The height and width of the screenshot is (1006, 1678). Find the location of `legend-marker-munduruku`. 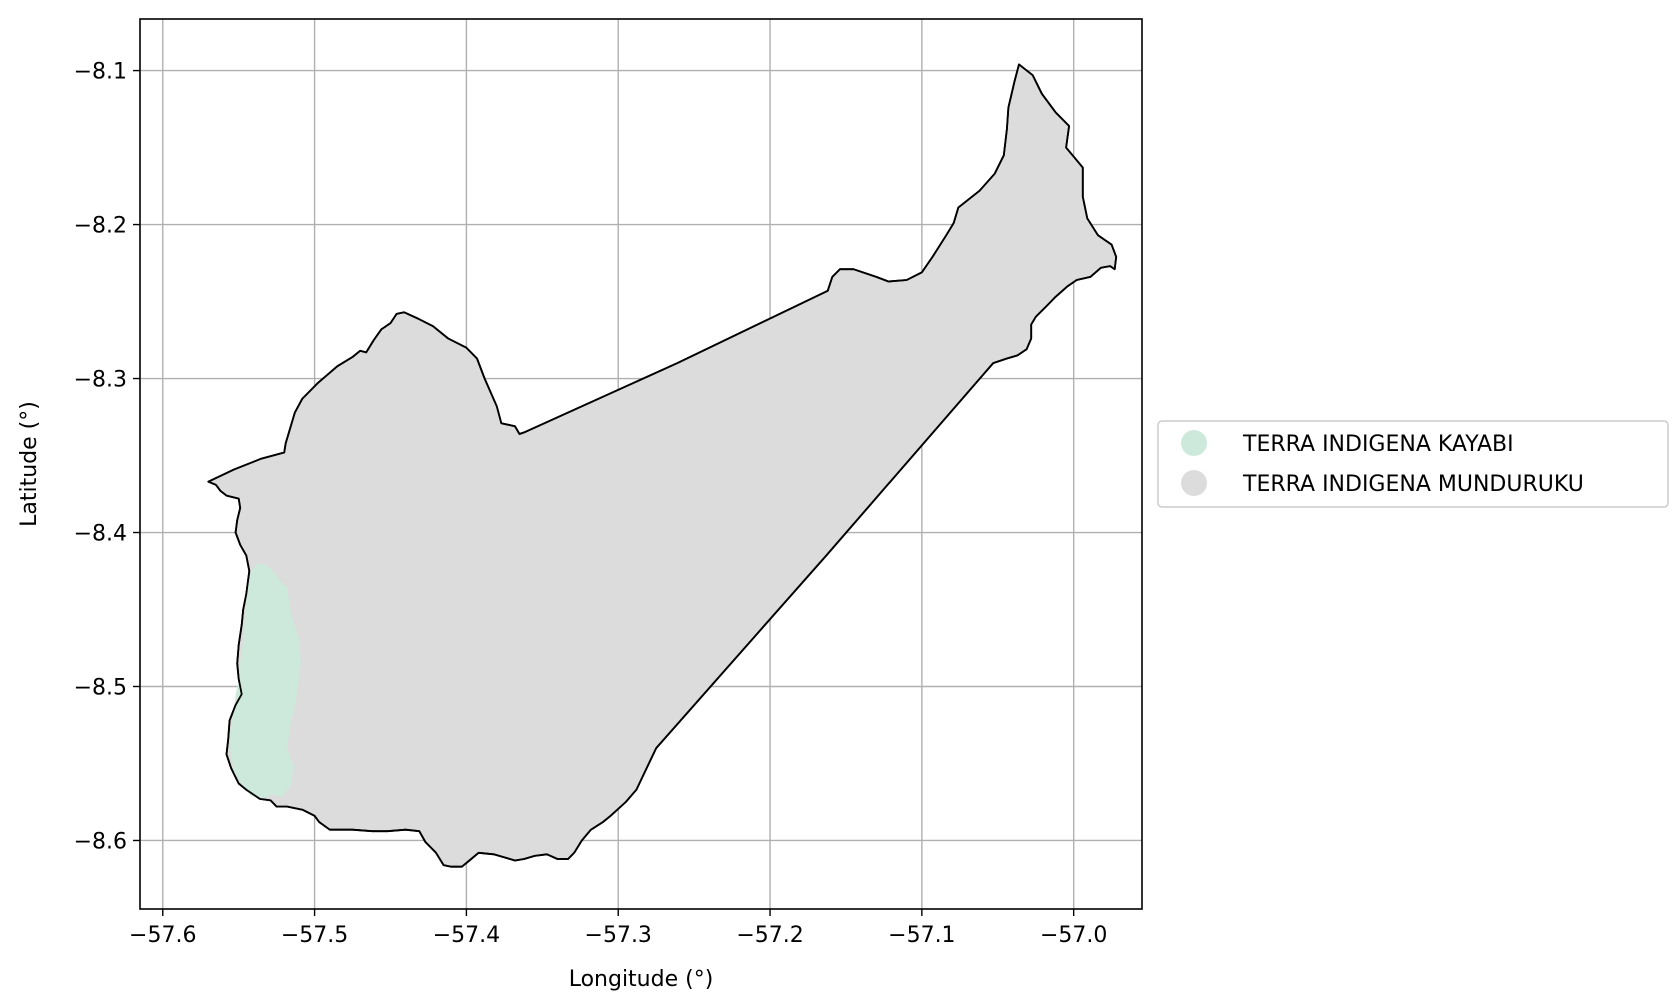

legend-marker-munduruku is located at coordinates (1194, 483).